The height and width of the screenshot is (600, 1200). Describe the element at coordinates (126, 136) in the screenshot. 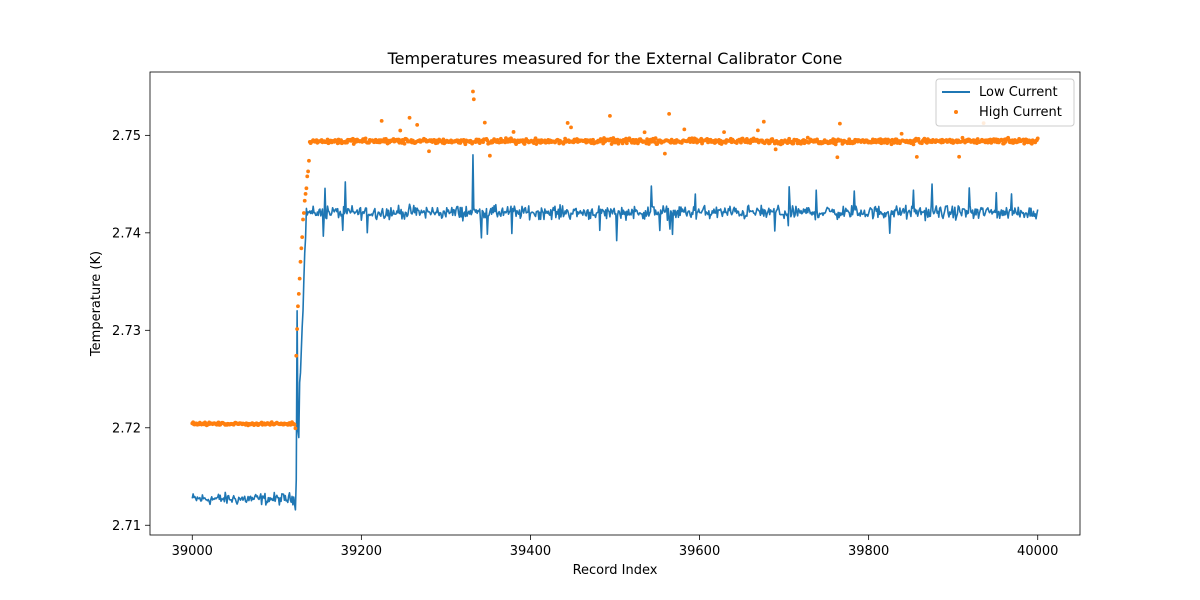

I see `y-tick-label-4: 2.75` at that location.